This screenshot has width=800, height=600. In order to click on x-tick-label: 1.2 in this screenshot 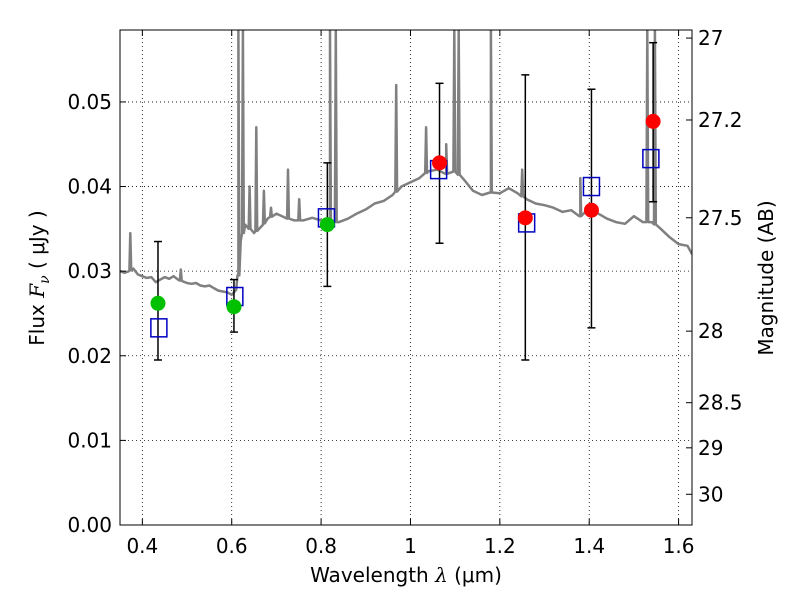, I will do `click(500, 546)`.